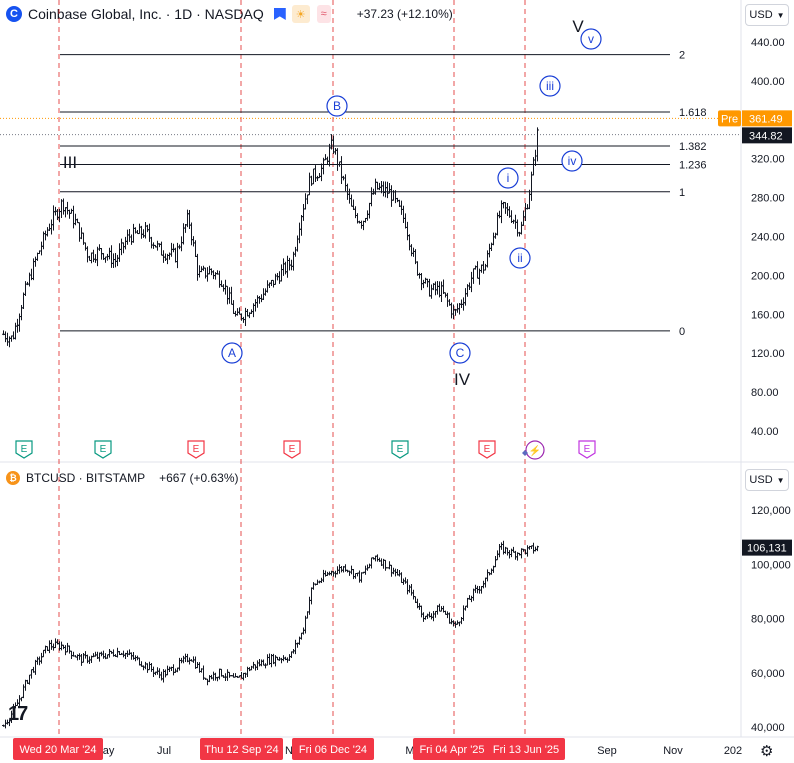 The image size is (794, 763). I want to click on symbol-title: Coinbase Global, Inc. · 1D · NASDAQ, so click(146, 14).